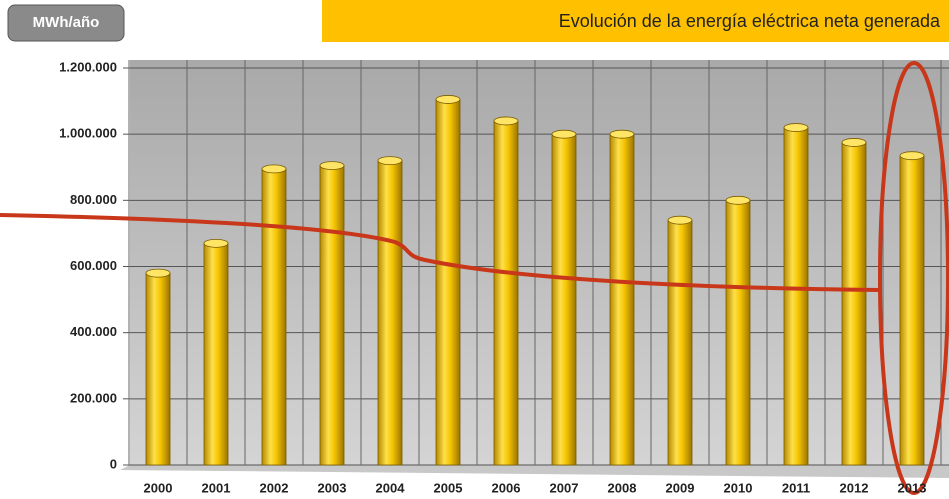  What do you see at coordinates (93, 397) in the screenshot?
I see `y-tick-label: 200.000` at bounding box center [93, 397].